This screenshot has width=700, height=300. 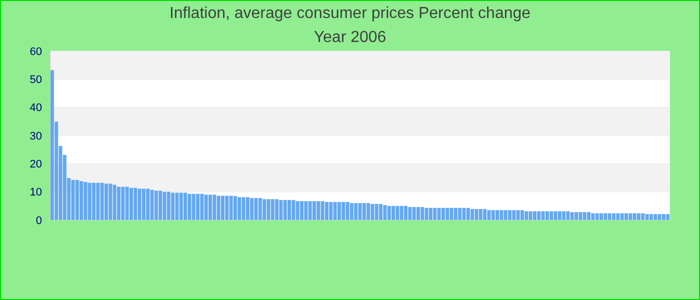 I want to click on y-tick-label: 60, so click(x=36, y=52).